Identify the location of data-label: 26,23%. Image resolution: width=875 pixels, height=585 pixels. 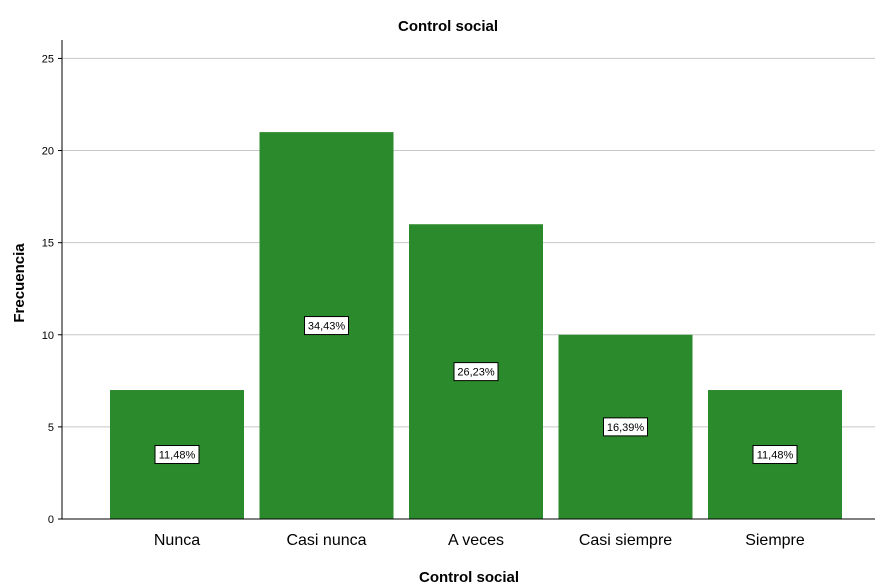
(476, 373).